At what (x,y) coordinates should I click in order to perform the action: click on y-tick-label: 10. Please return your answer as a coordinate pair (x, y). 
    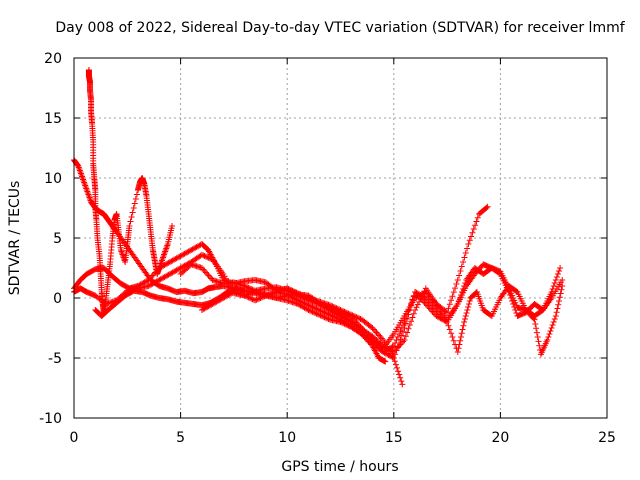
    Looking at the image, I should click on (53, 179).